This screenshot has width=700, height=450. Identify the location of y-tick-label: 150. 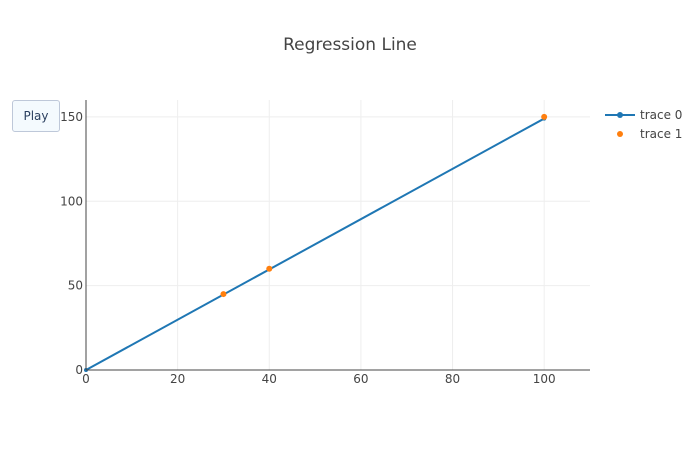
(71, 117).